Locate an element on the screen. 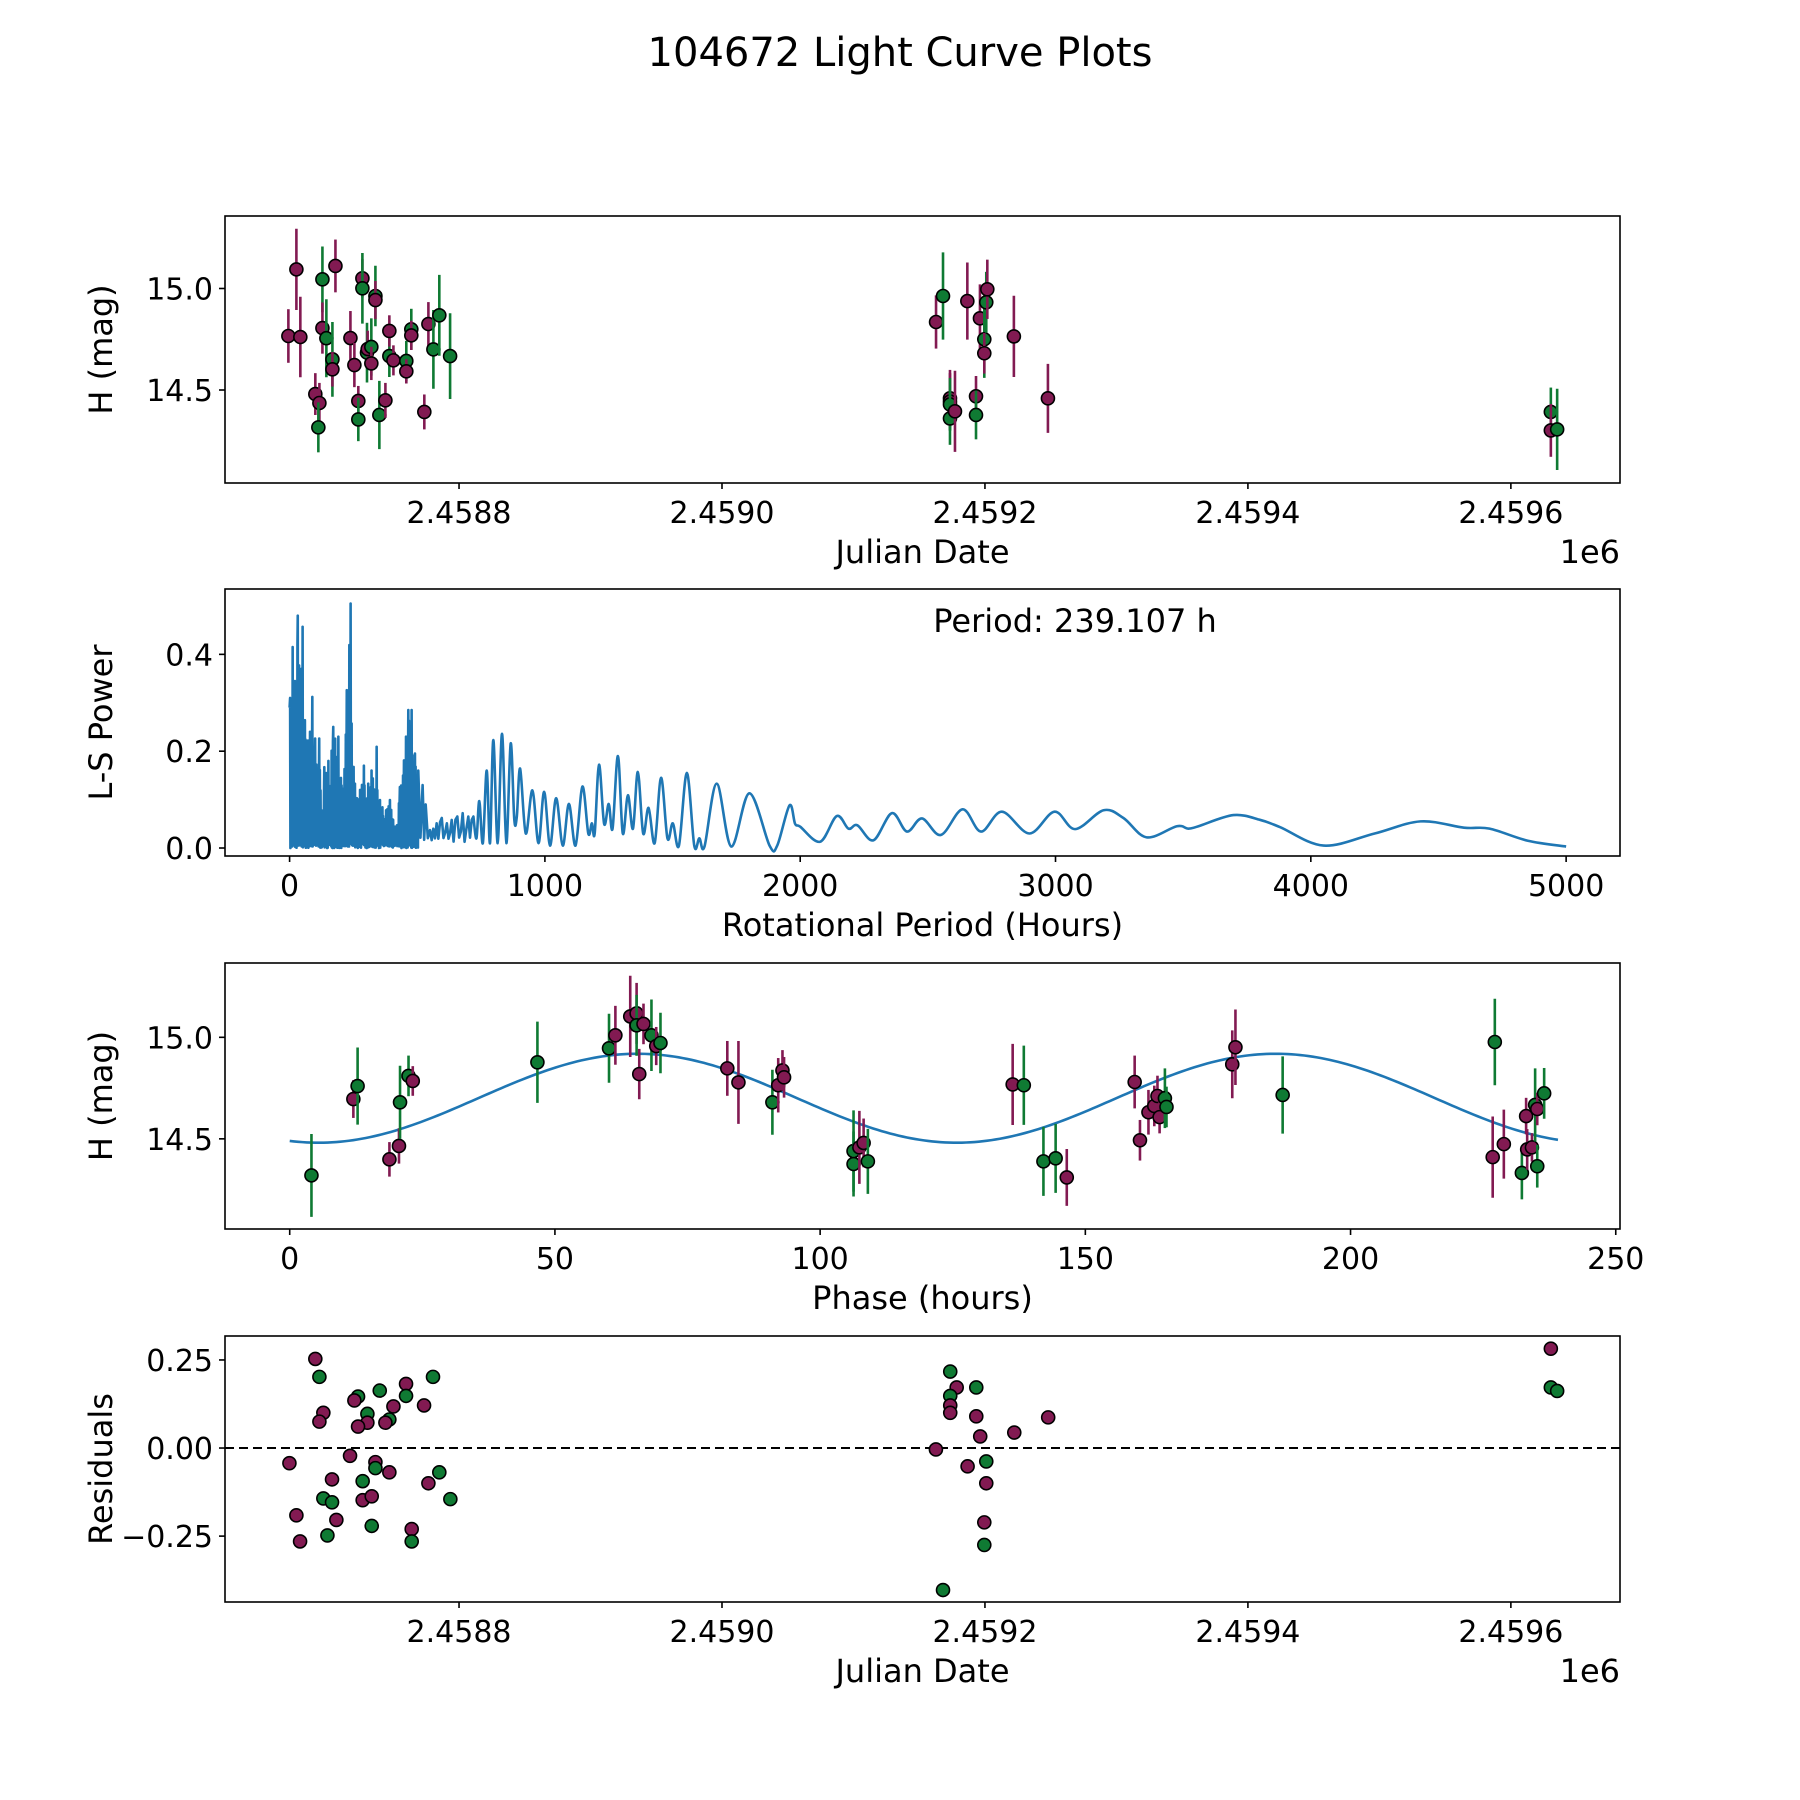  periodogram-line is located at coordinates (927, 727).